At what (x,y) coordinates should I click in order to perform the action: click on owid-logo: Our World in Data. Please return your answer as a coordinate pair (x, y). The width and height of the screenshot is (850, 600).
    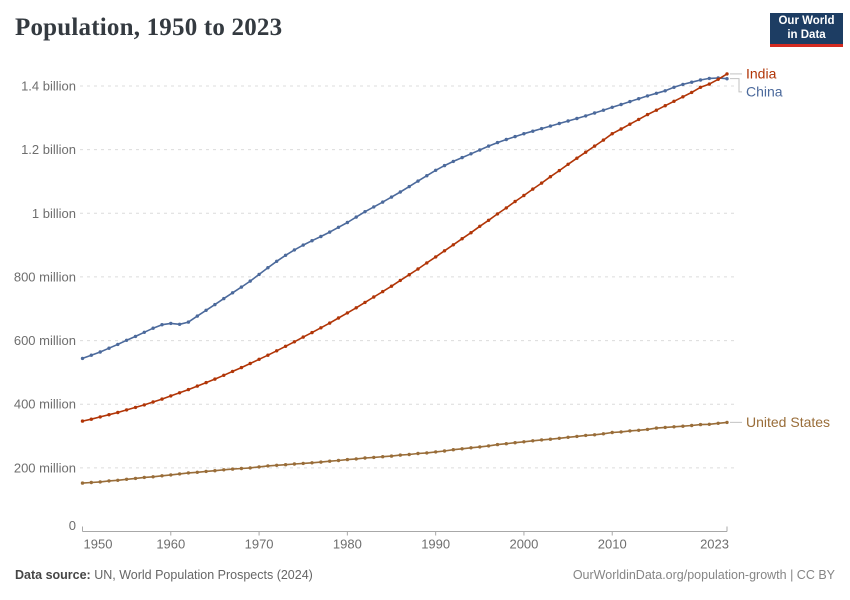
    Looking at the image, I should click on (806, 30).